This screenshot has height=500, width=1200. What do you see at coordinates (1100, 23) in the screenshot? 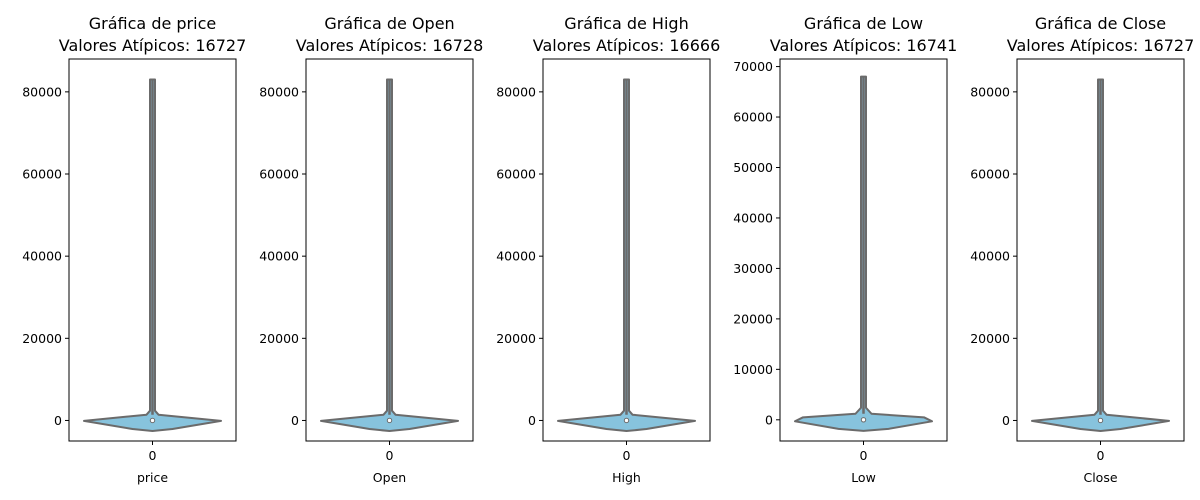
I see `subplot-title: Gráfica de Close` at bounding box center [1100, 23].